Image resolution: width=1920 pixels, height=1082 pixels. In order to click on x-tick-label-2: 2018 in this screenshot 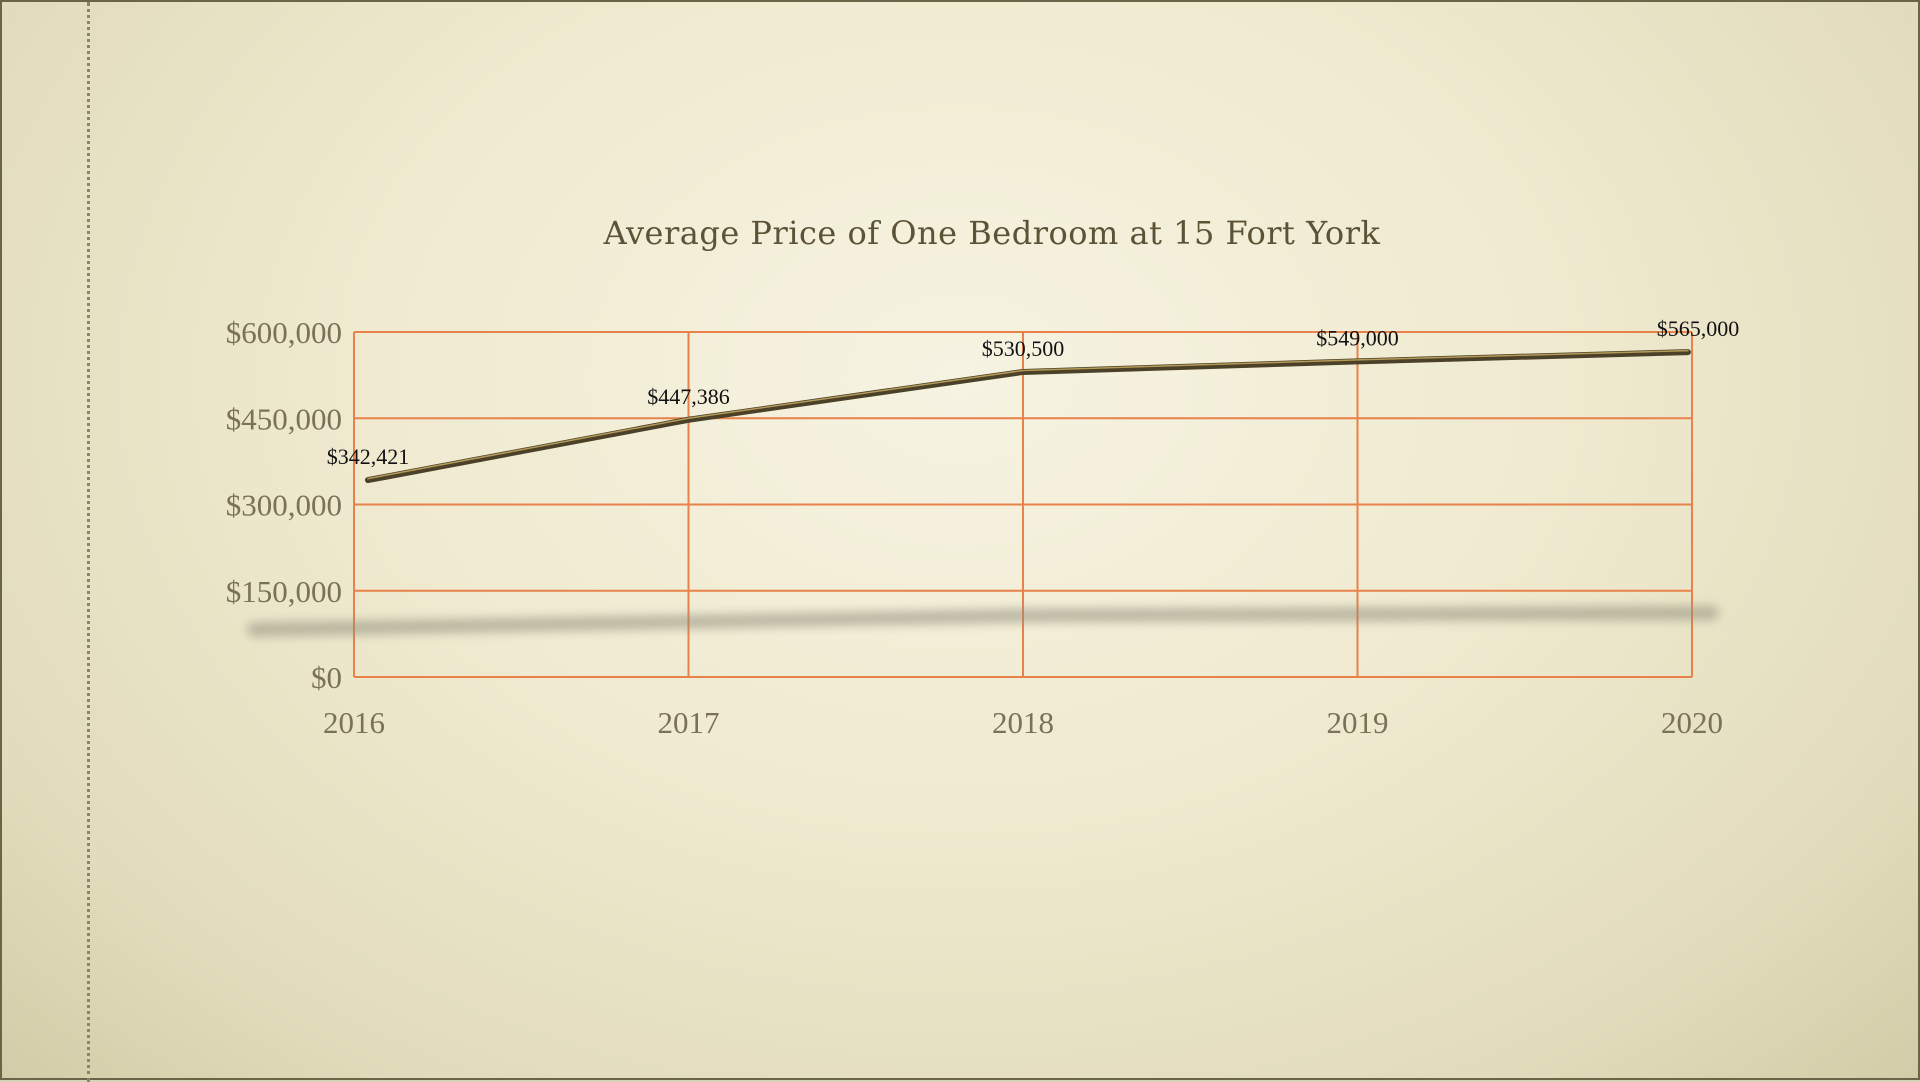, I will do `click(1023, 722)`.